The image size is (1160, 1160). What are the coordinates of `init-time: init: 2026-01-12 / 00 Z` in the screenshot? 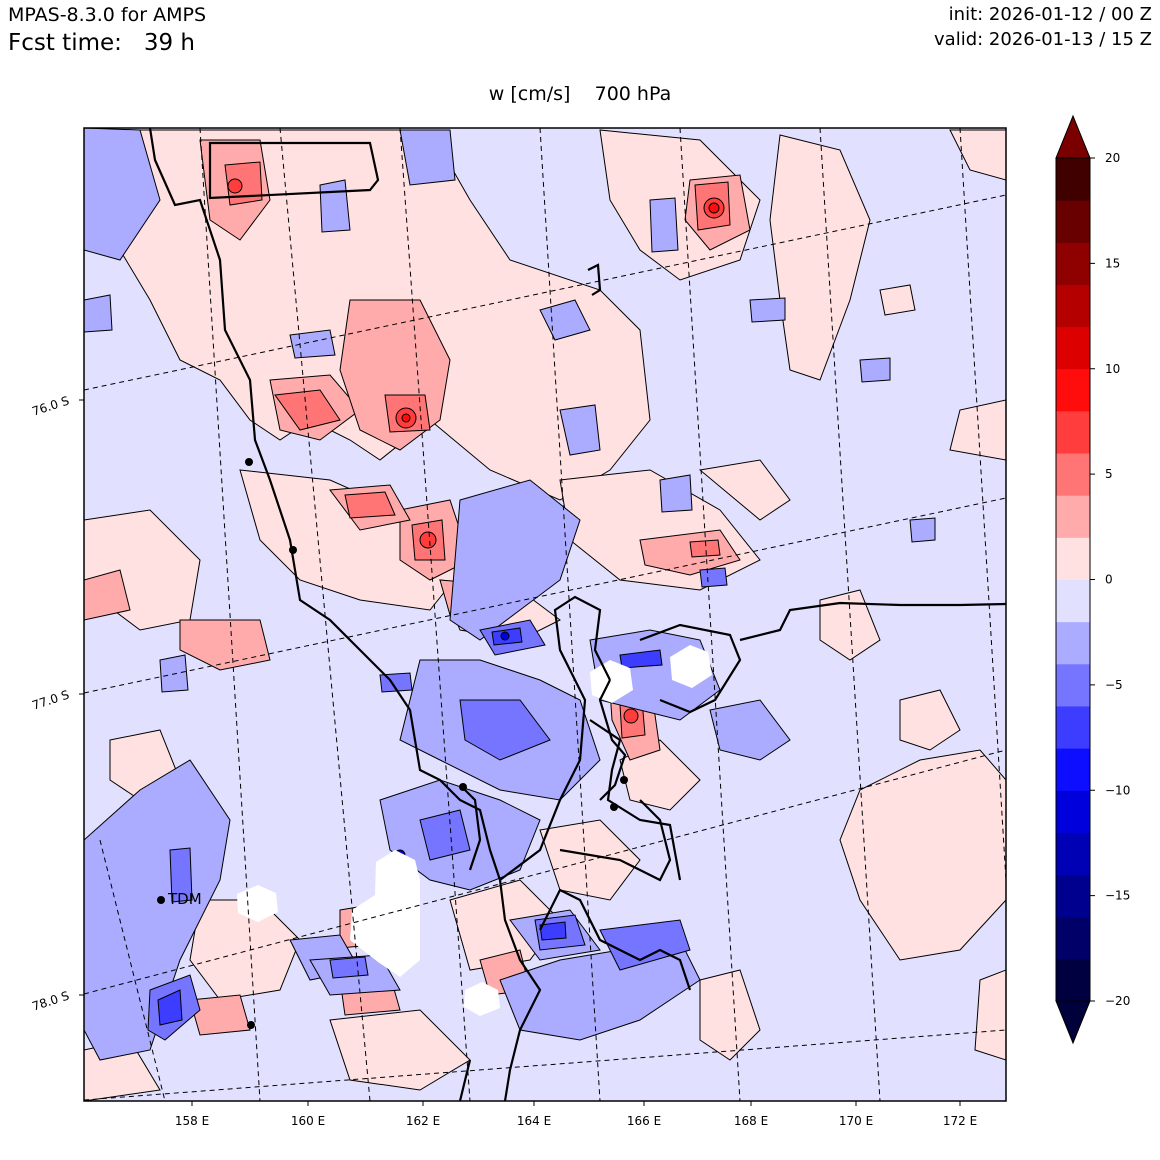 It's located at (1050, 14).